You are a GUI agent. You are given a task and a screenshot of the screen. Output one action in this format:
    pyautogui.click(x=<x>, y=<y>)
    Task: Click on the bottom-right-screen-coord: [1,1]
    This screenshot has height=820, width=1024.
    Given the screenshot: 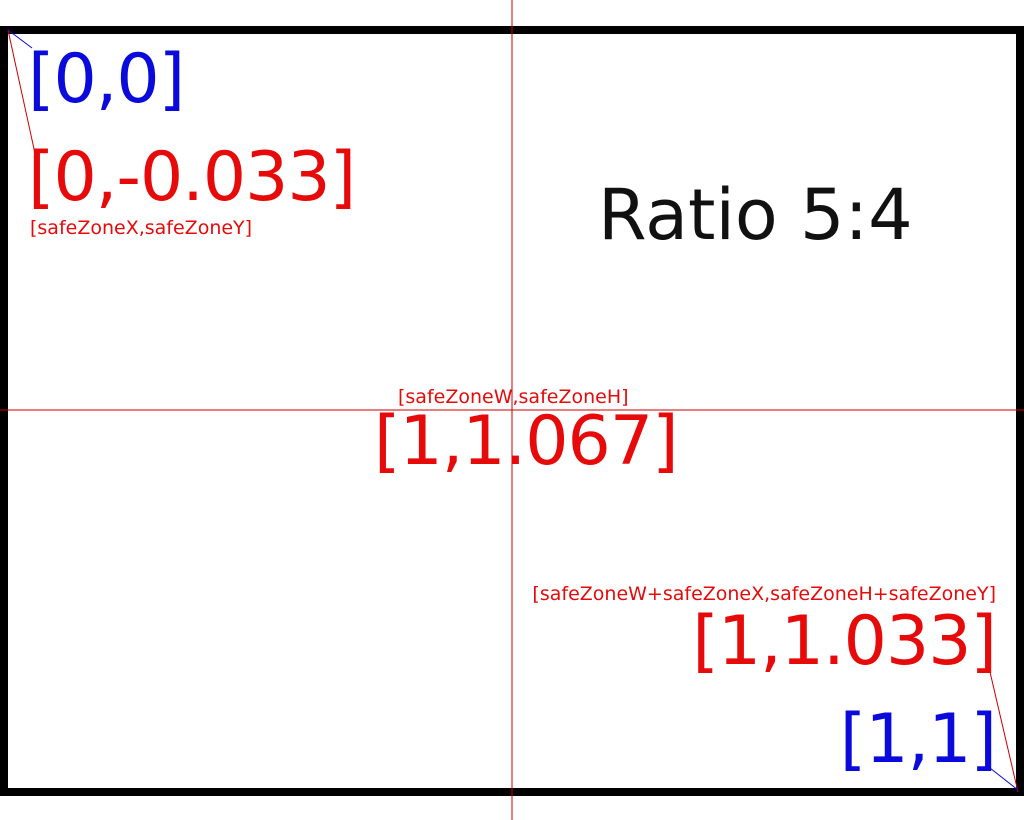 What is the action you would take?
    pyautogui.click(x=918, y=739)
    